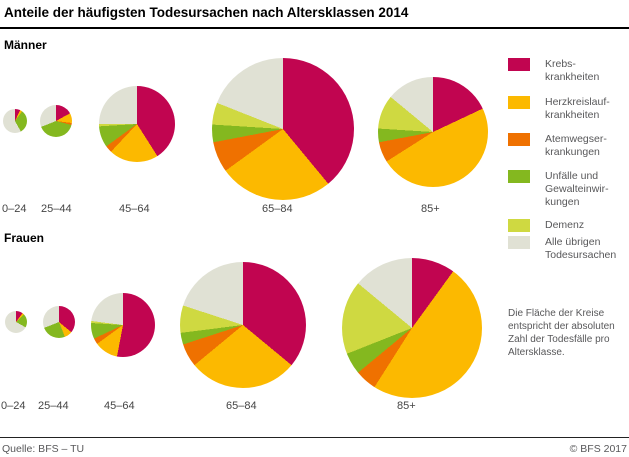  Describe the element at coordinates (519, 64) in the screenshot. I see `legend-swatch-krebs` at that location.